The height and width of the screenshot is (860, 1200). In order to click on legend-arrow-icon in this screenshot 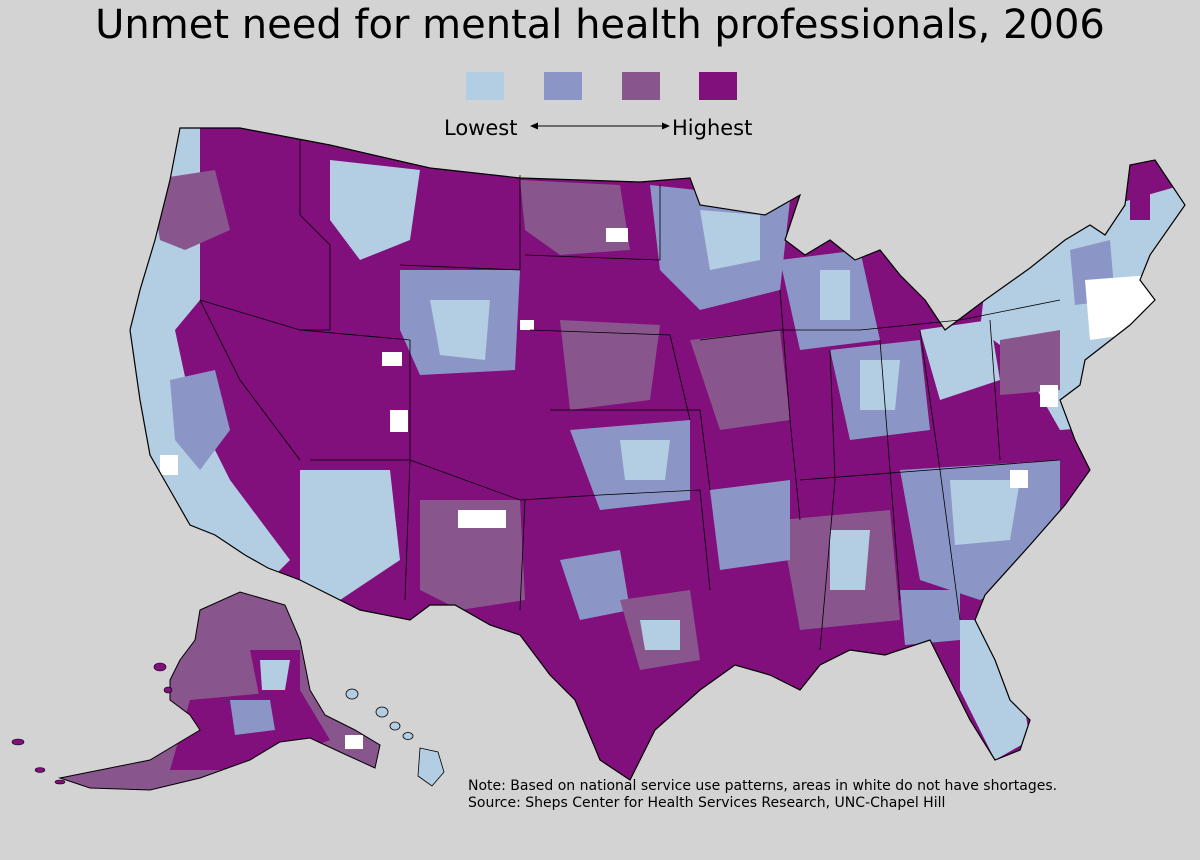, I will do `click(600, 126)`.